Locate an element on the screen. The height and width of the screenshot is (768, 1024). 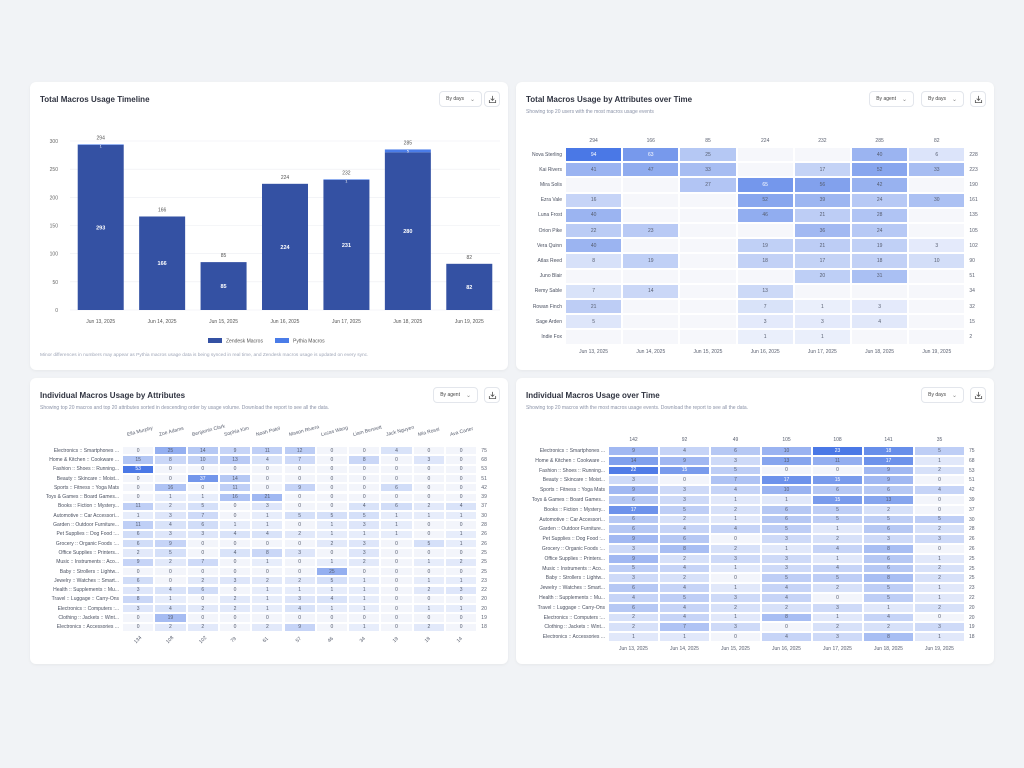
heatmap-cell: 36 is located at coordinates (822, 231).